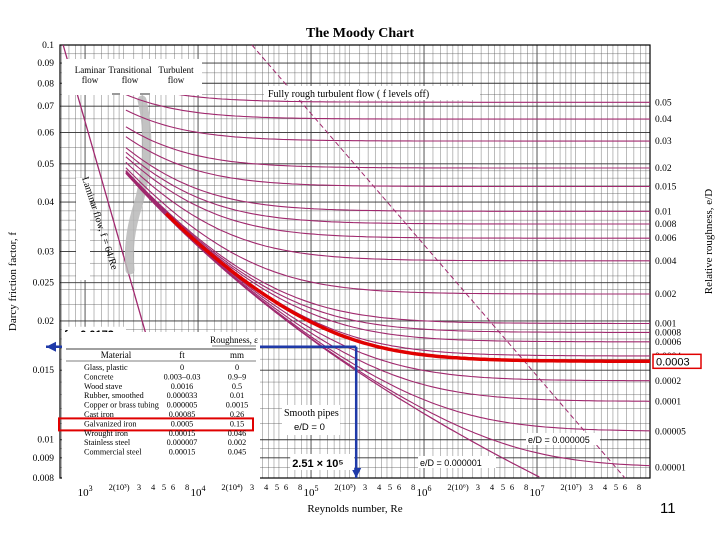 This screenshot has width=720, height=540. Describe the element at coordinates (663, 120) in the screenshot. I see `roughness-label: 0.04` at that location.